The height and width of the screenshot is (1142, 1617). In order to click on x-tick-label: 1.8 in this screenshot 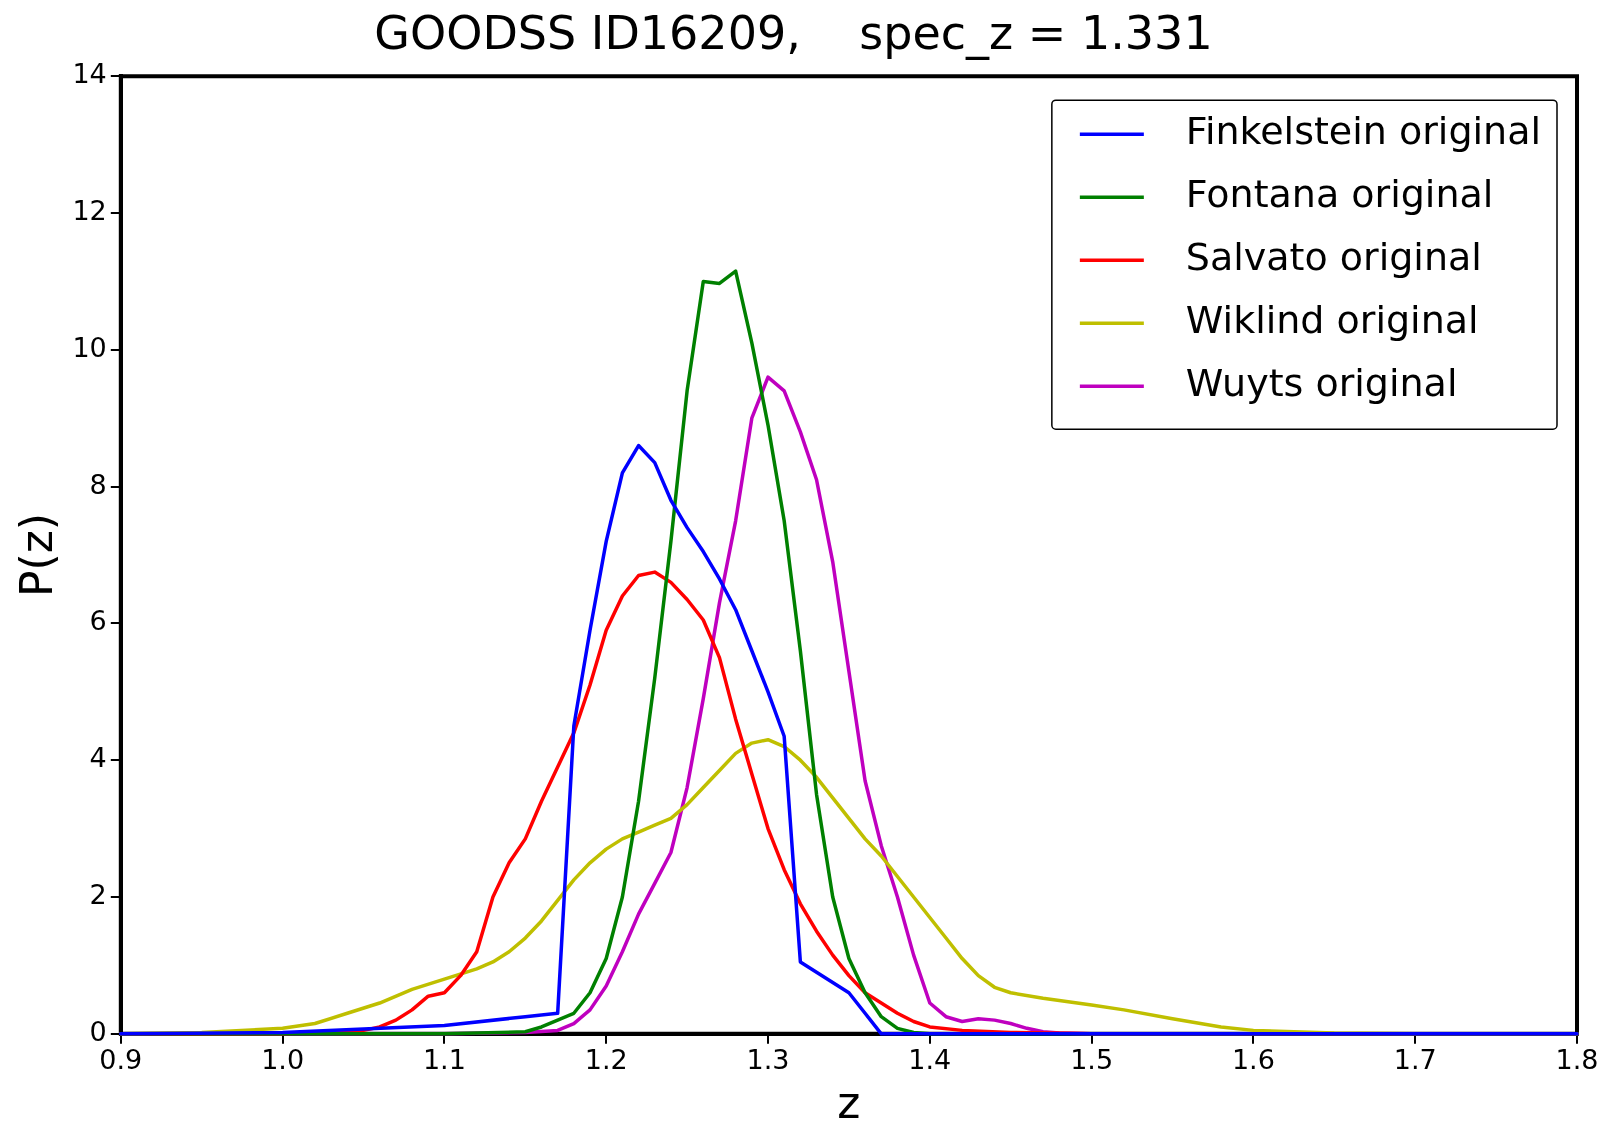, I will do `click(1577, 1060)`.